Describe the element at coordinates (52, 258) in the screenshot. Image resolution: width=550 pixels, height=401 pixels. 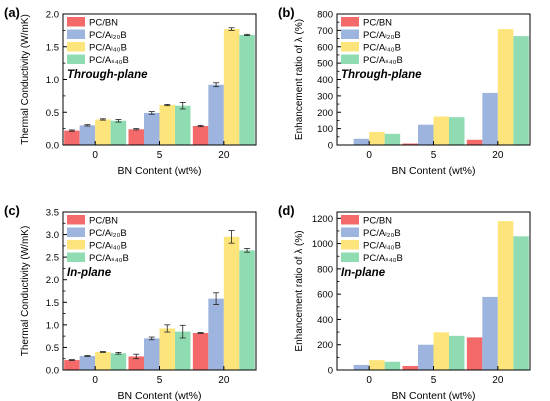
I see `y-tick-label: 2.5` at that location.